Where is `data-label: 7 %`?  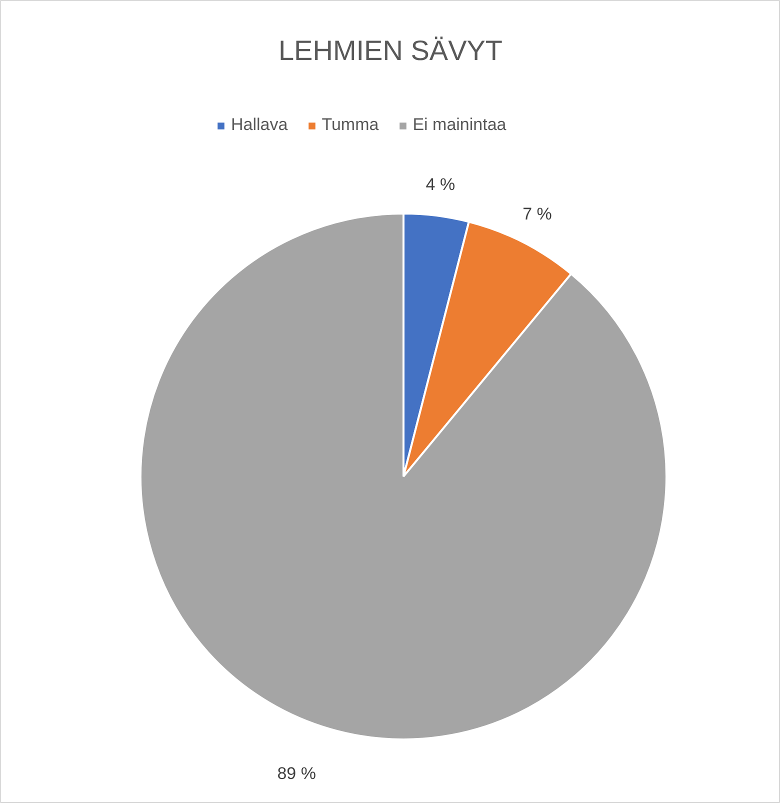 data-label: 7 % is located at coordinates (537, 214).